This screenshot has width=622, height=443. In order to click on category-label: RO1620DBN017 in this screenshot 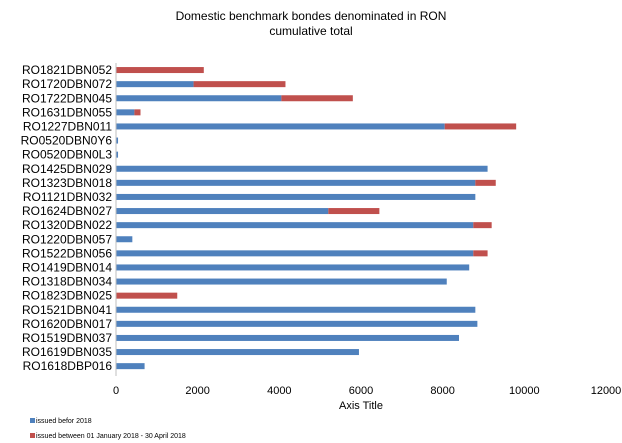, I will do `click(67, 324)`.